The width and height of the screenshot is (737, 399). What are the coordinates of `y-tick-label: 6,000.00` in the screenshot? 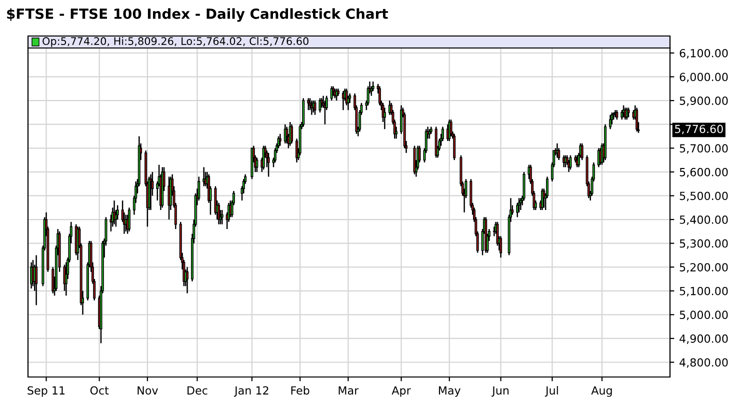 It's located at (704, 77).